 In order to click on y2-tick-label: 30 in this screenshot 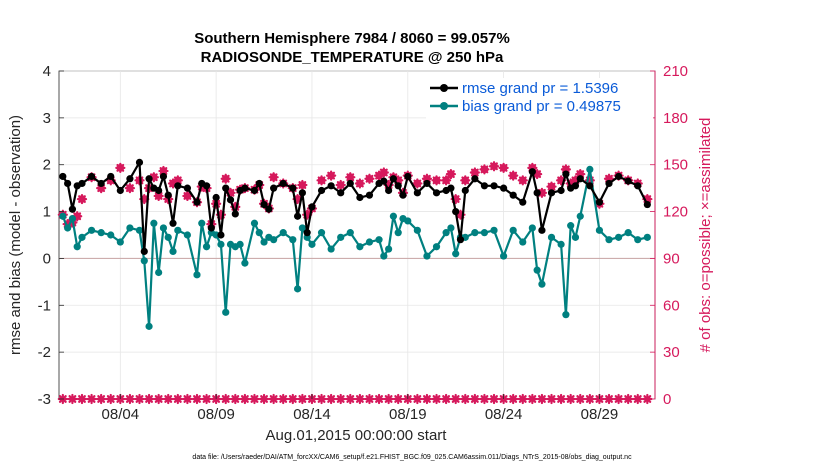, I will do `click(671, 352)`.